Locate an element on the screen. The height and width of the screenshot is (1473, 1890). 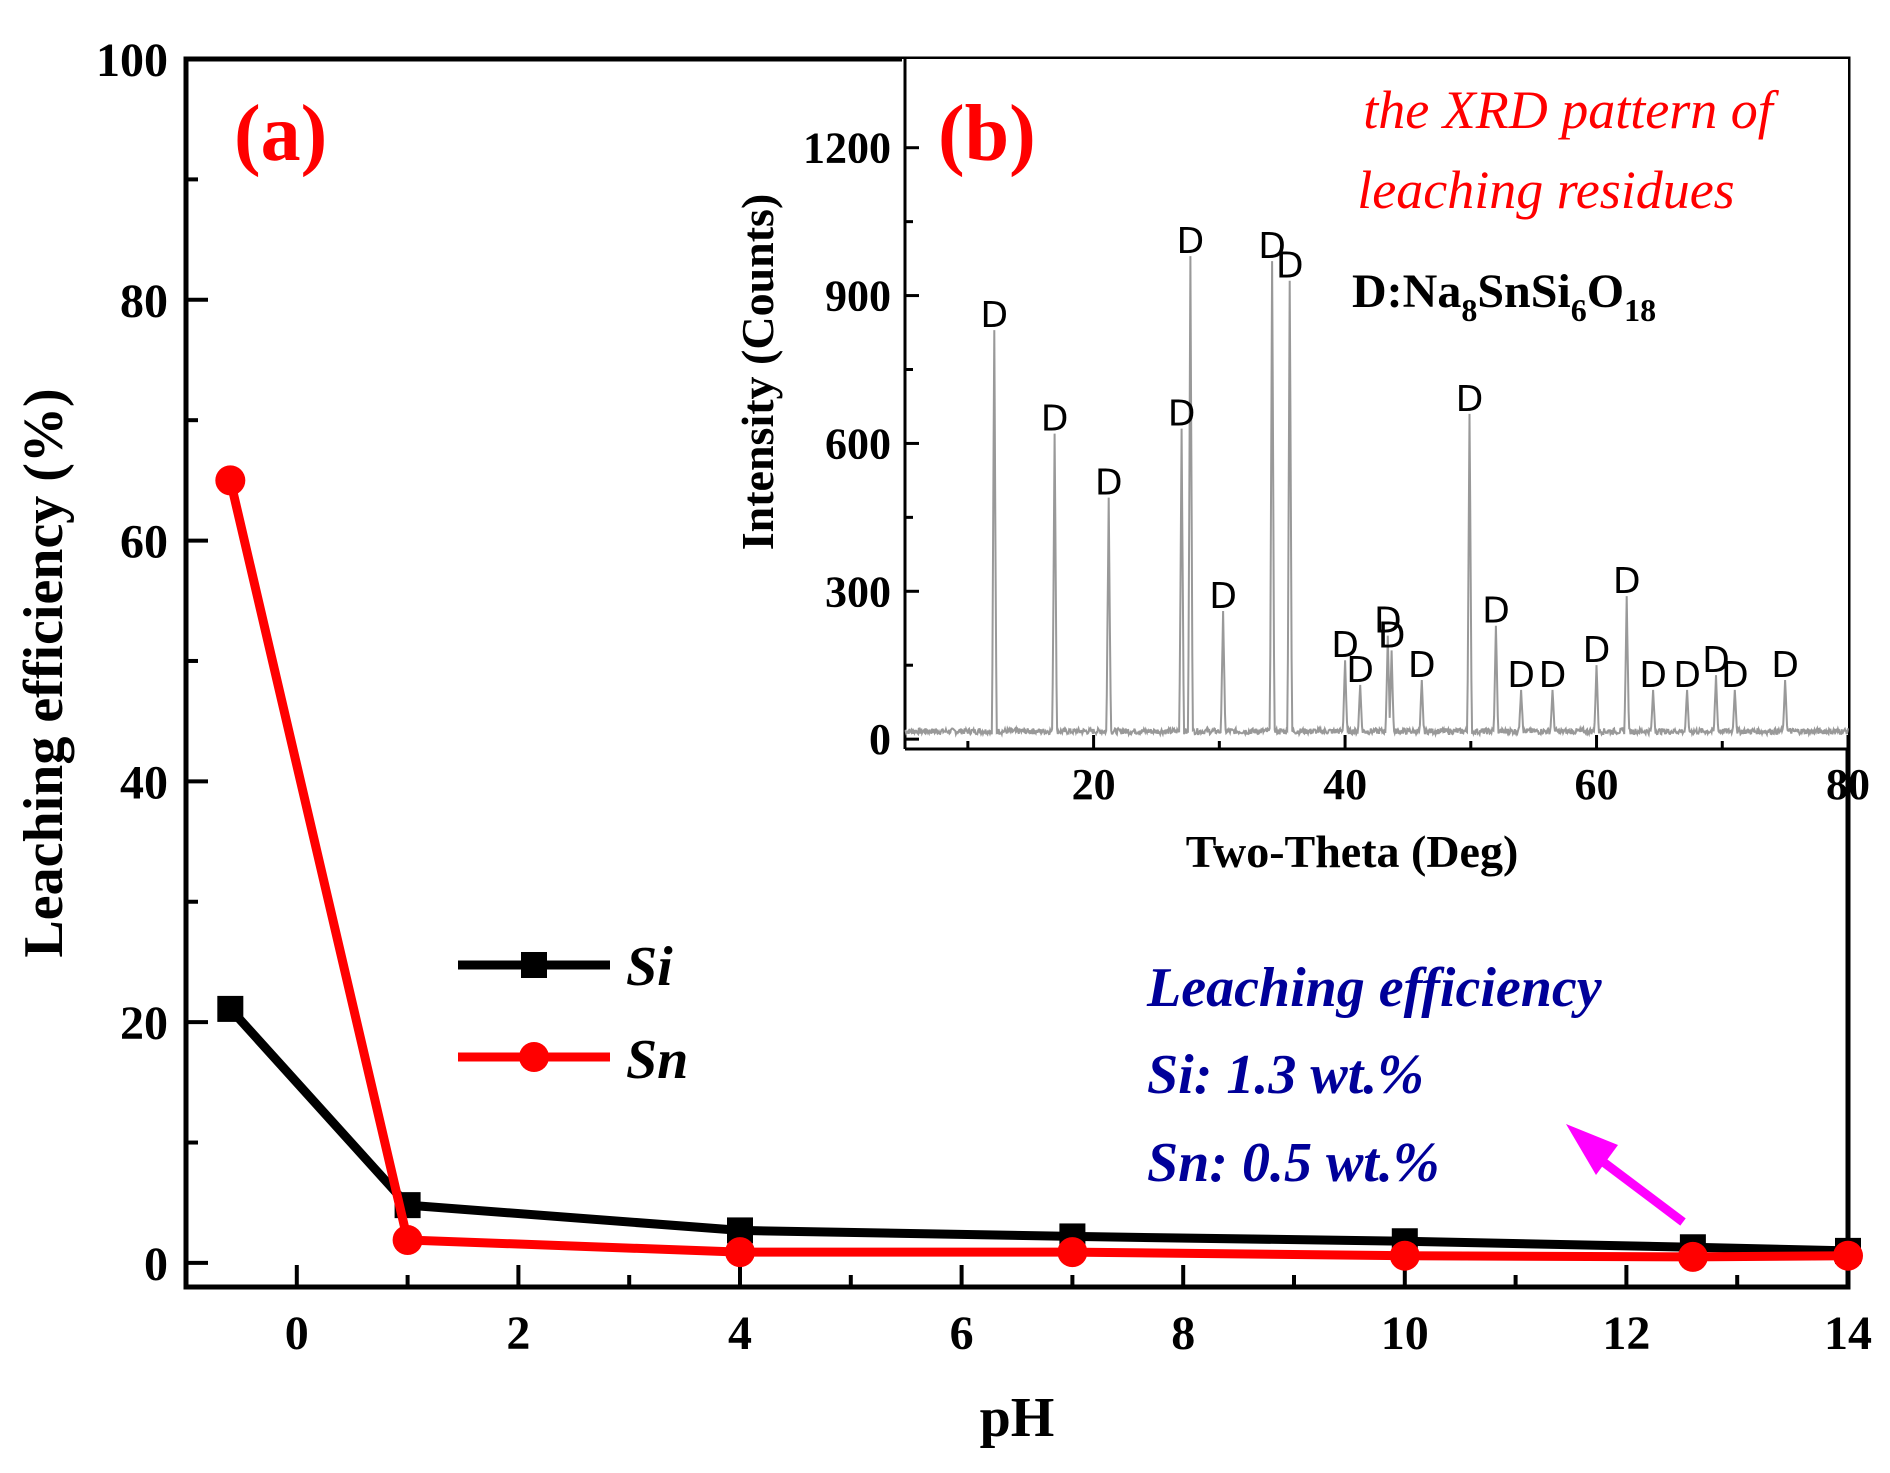
inset-title-line-1: the XRD pattern of is located at coordinates (1571, 110).